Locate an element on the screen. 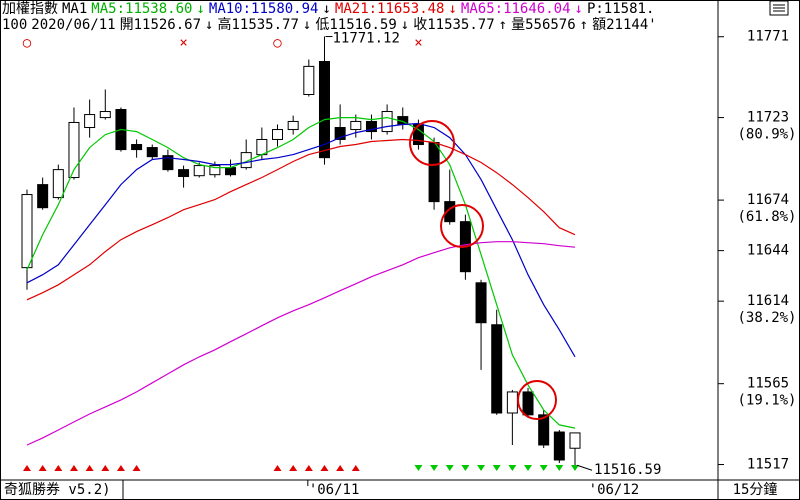  y-tick-label: 11517 is located at coordinates (768, 465).